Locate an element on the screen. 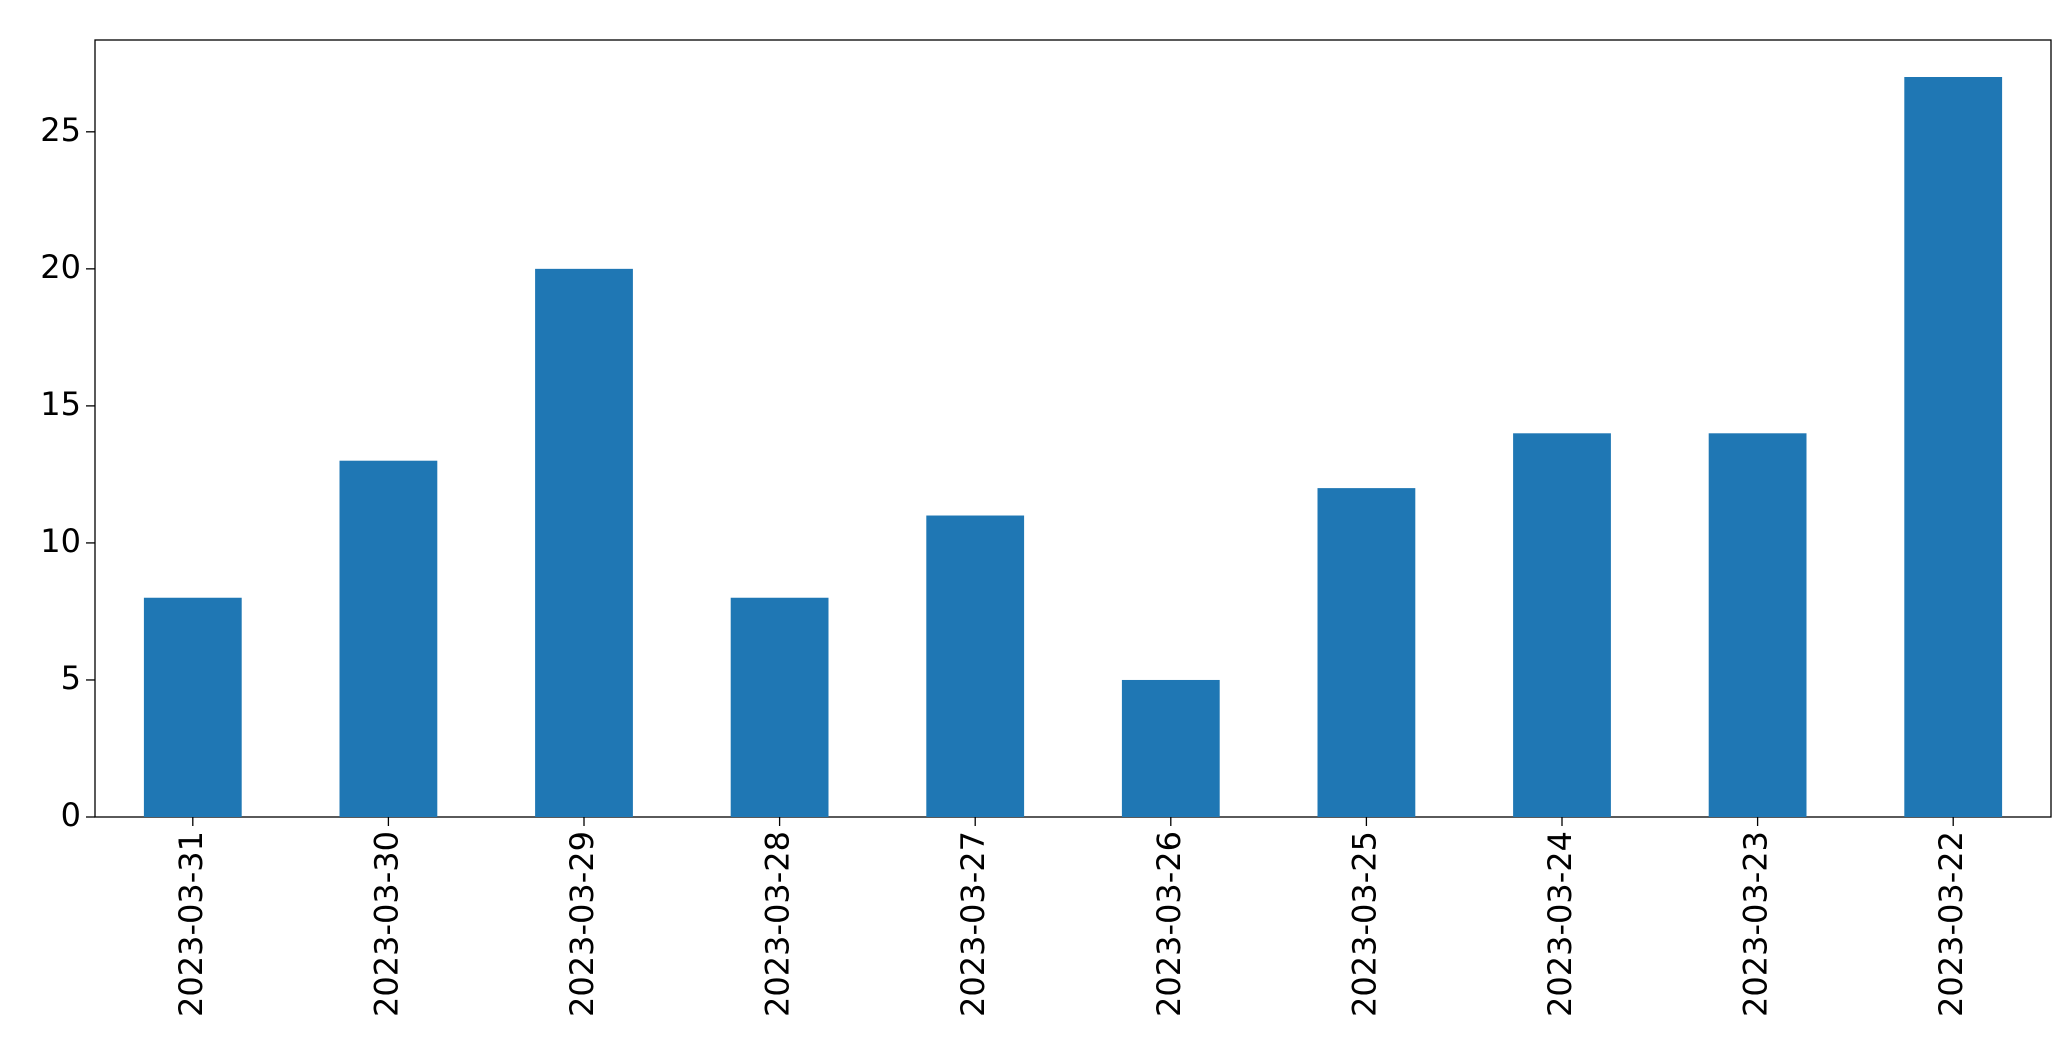 The height and width of the screenshot is (1061, 2071). x-tick-label: 2023-03-23 is located at coordinates (1756, 924).